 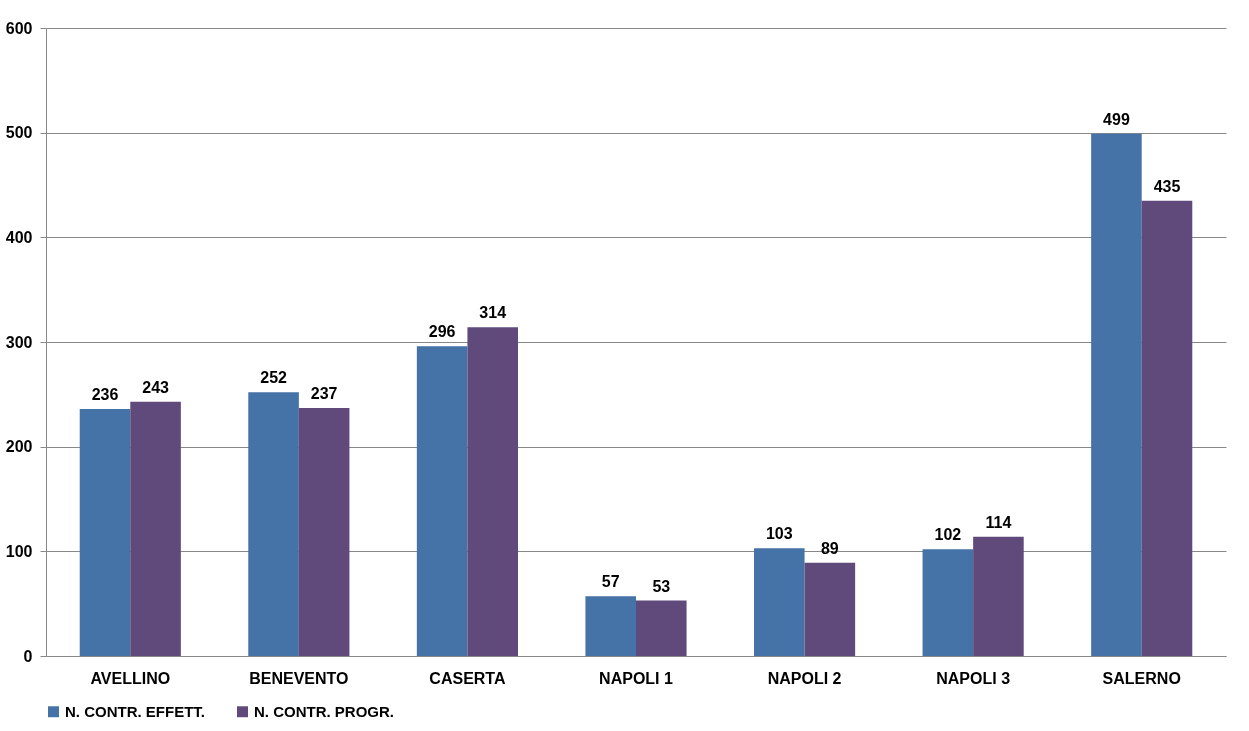 What do you see at coordinates (156, 387) in the screenshot?
I see `data-label: 243` at bounding box center [156, 387].